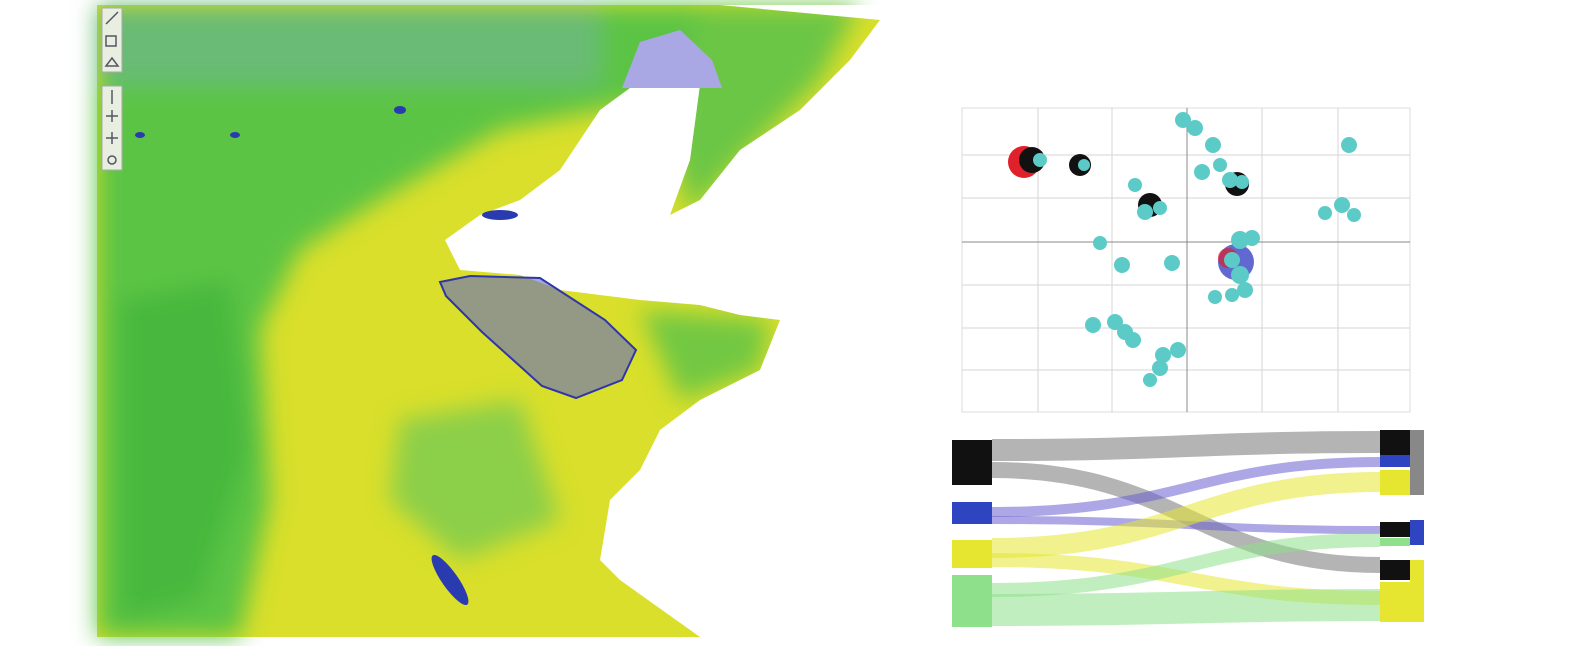 Image resolution: width=1575 pixels, height=646 pixels. What do you see at coordinates (1402, 526) in the screenshot?
I see `sankey-nodes-right` at bounding box center [1402, 526].